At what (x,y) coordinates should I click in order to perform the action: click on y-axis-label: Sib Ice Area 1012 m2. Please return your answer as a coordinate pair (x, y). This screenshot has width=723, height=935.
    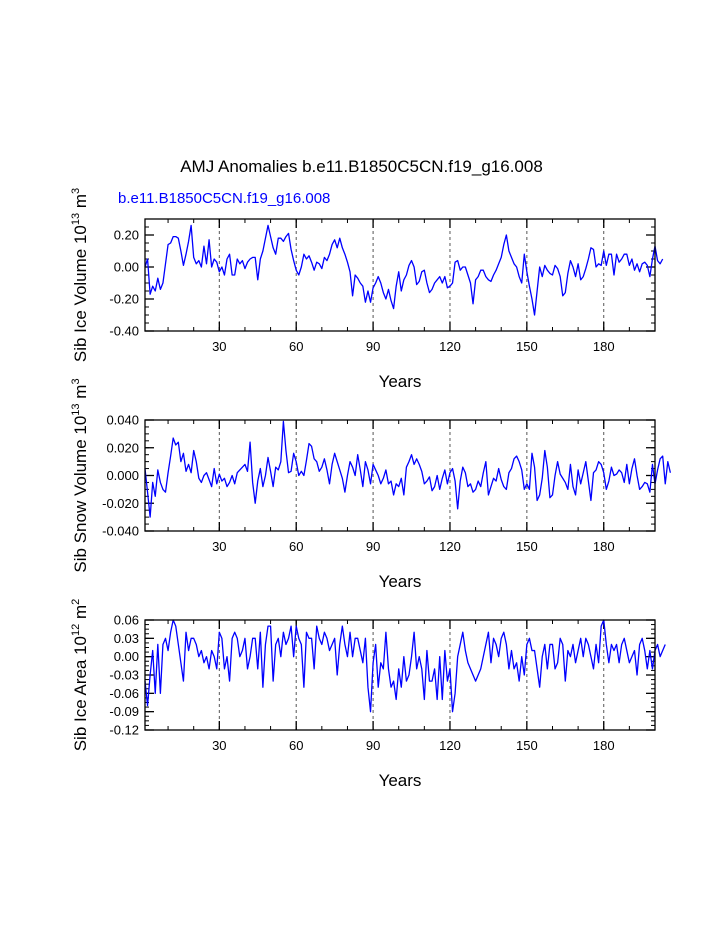
    Looking at the image, I should click on (80, 675).